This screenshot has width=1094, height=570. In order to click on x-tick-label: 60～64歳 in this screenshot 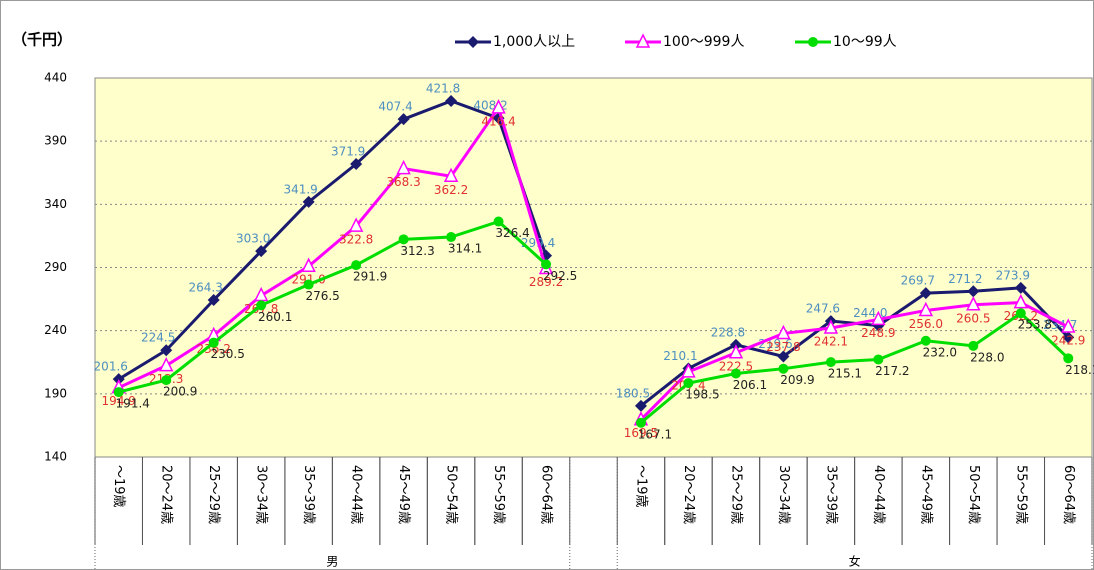, I will do `click(1068, 494)`.